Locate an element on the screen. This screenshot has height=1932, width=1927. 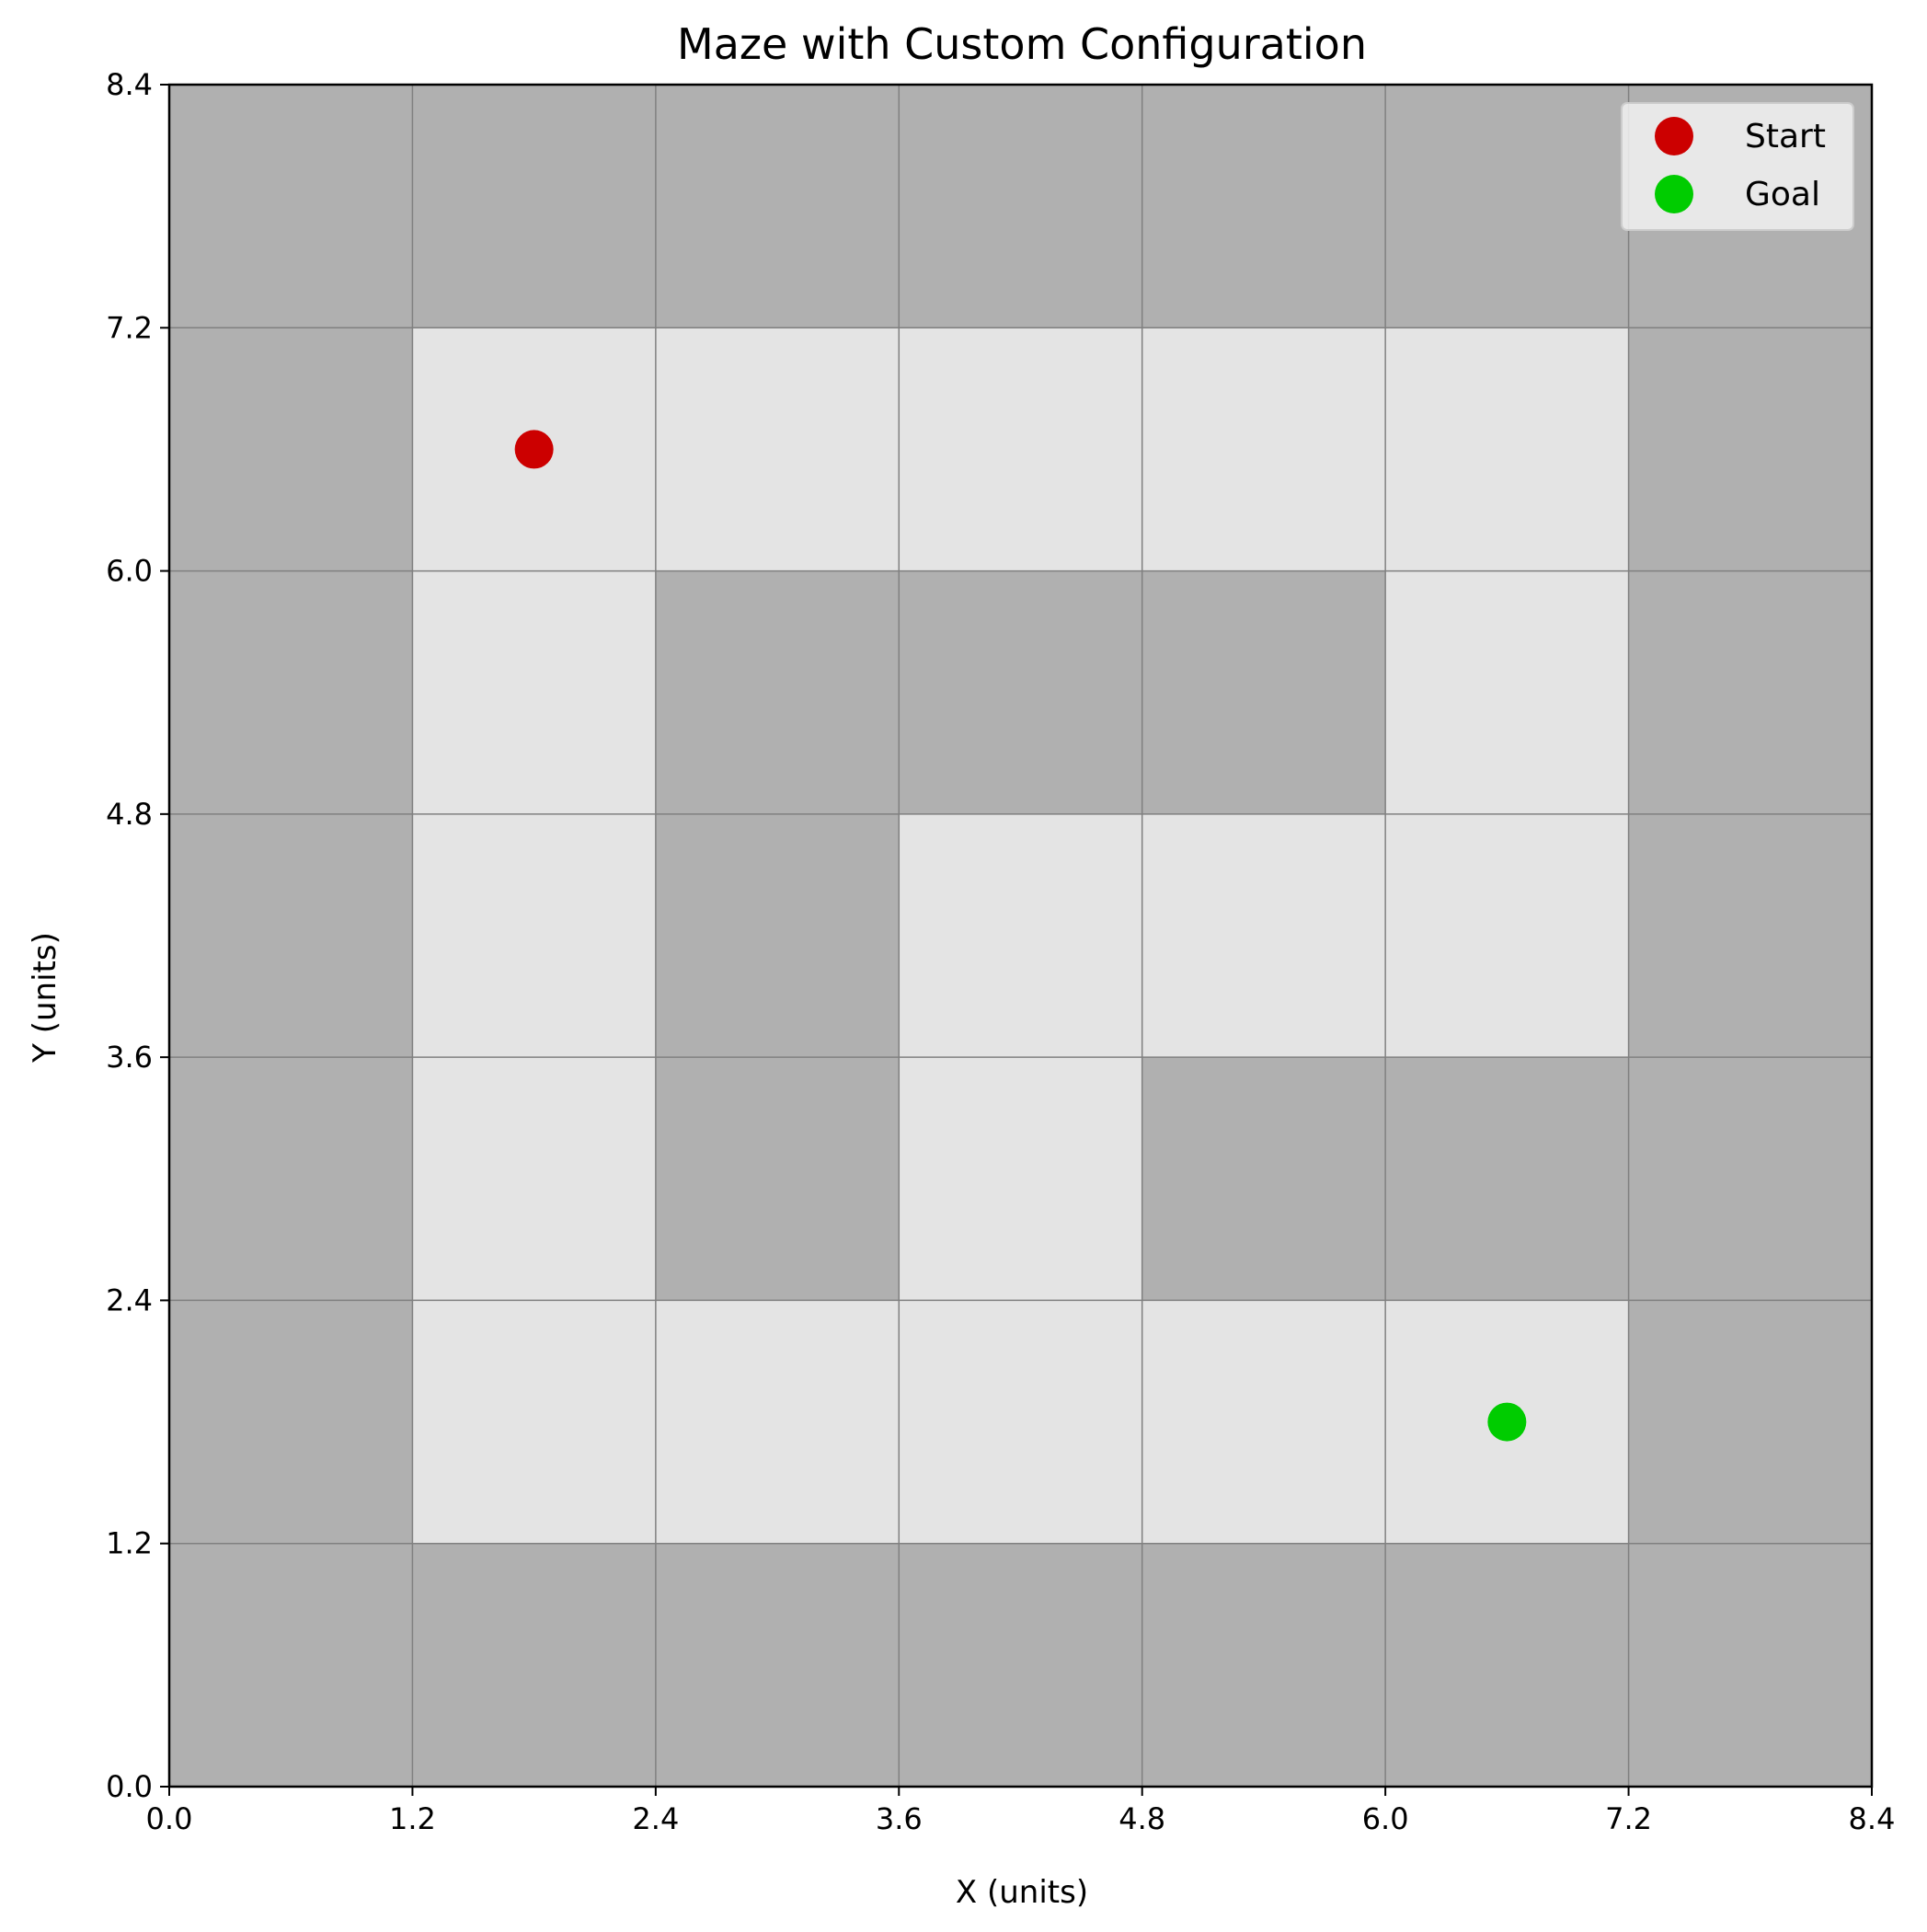
legend-start-marker is located at coordinates (1674, 136).